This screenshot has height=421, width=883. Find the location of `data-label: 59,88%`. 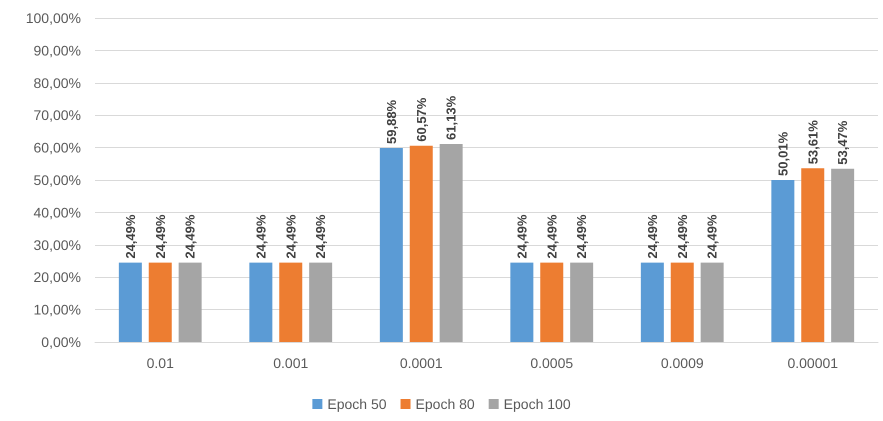

data-label: 59,88% is located at coordinates (391, 121).